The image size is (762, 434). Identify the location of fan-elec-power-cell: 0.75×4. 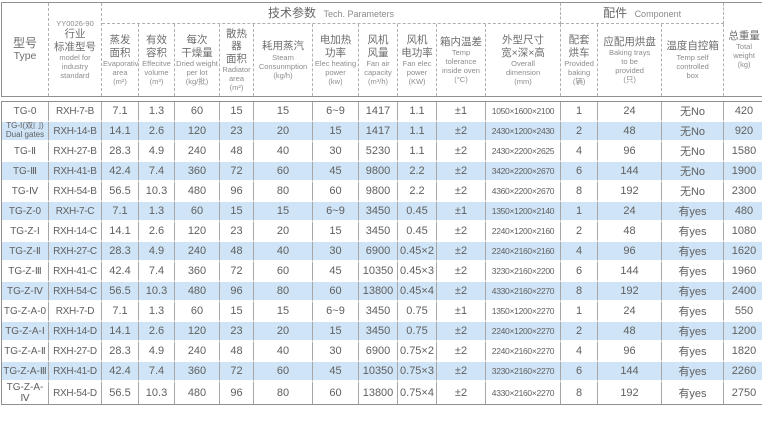
(417, 393).